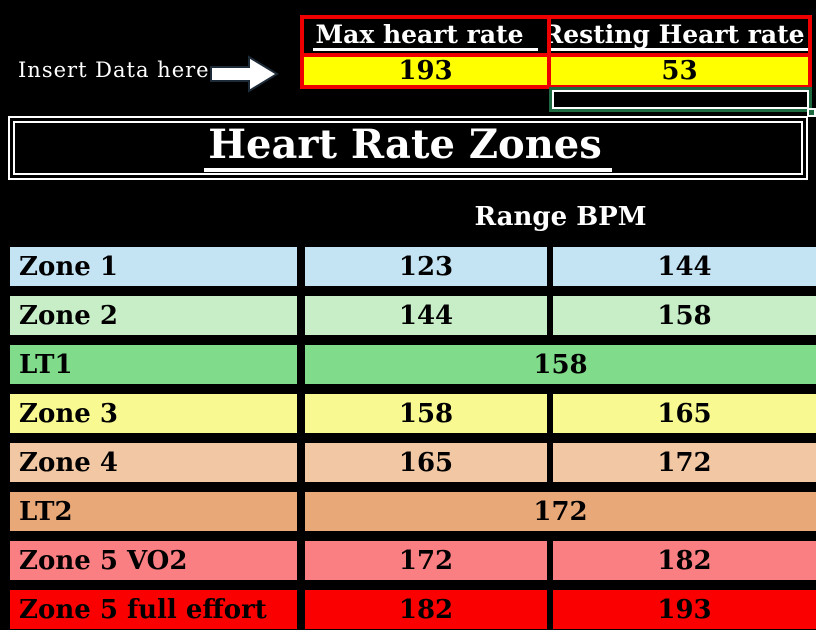  I want to click on range-high-value: 165, so click(684, 413).